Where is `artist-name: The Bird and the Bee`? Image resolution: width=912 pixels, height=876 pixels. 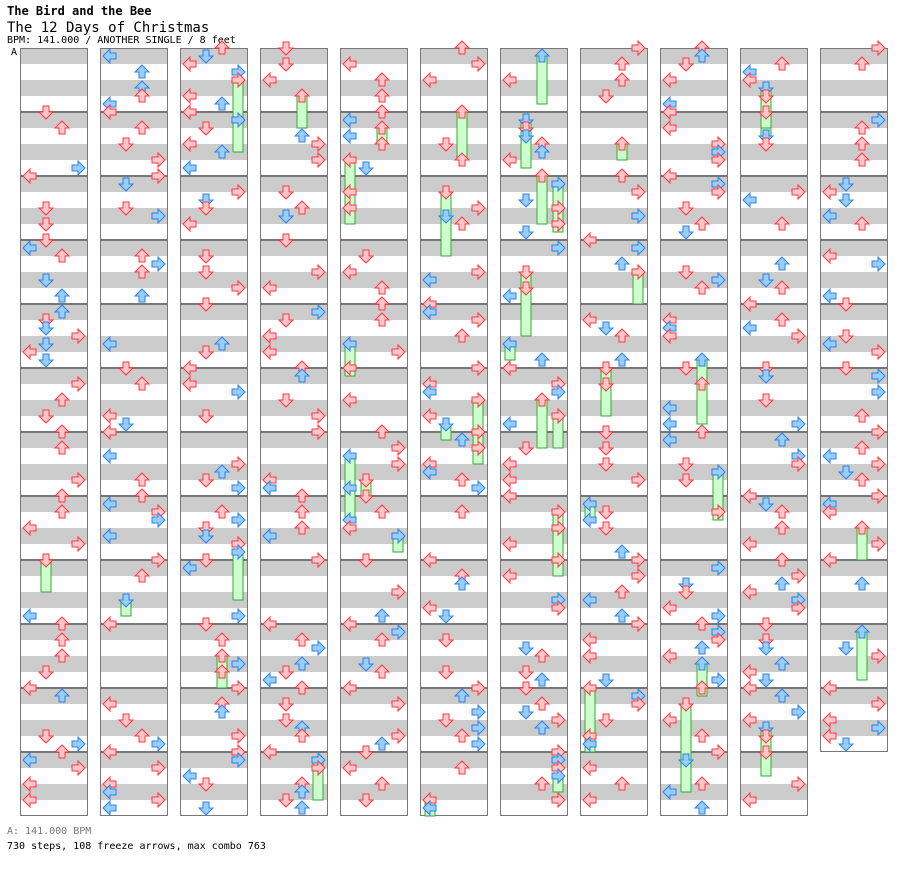 artist-name: The Bird and the Bee is located at coordinates (79, 11).